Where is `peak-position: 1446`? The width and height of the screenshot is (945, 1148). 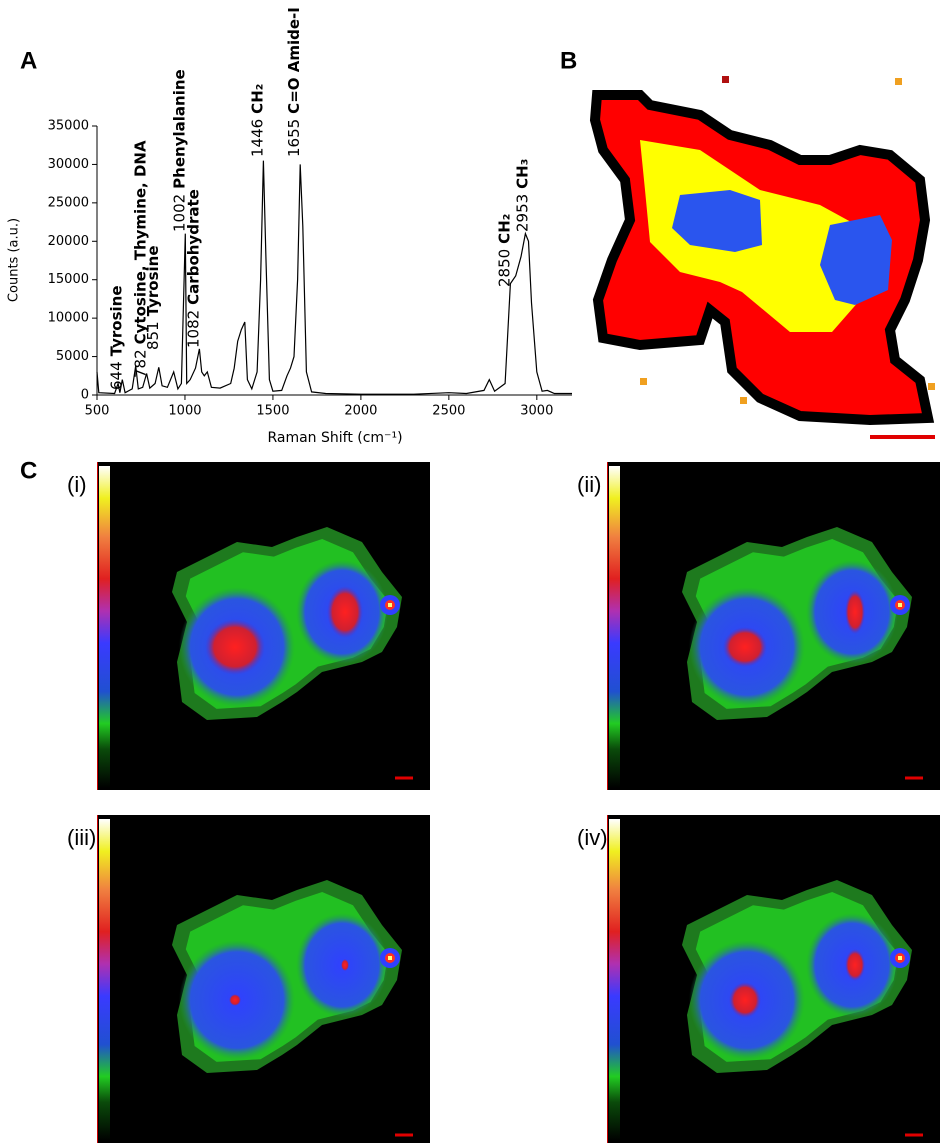
peak-position: 1446 is located at coordinates (257, 138).